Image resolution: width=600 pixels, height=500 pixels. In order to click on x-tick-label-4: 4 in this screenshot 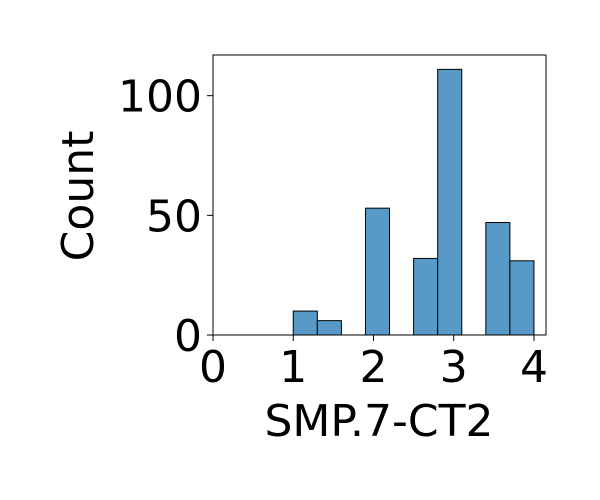, I will do `click(534, 367)`.